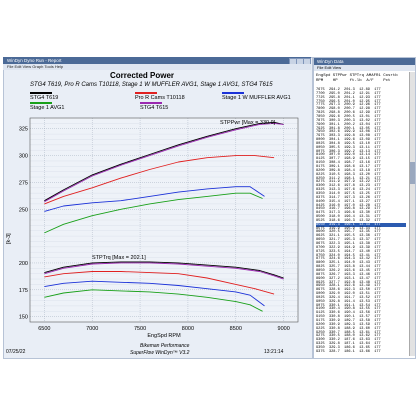 Image resolution: width=416 pixels, height=416 pixels. I want to click on data-table-row: 8750 324.0 194.5 13.41 177, so click(348, 255).